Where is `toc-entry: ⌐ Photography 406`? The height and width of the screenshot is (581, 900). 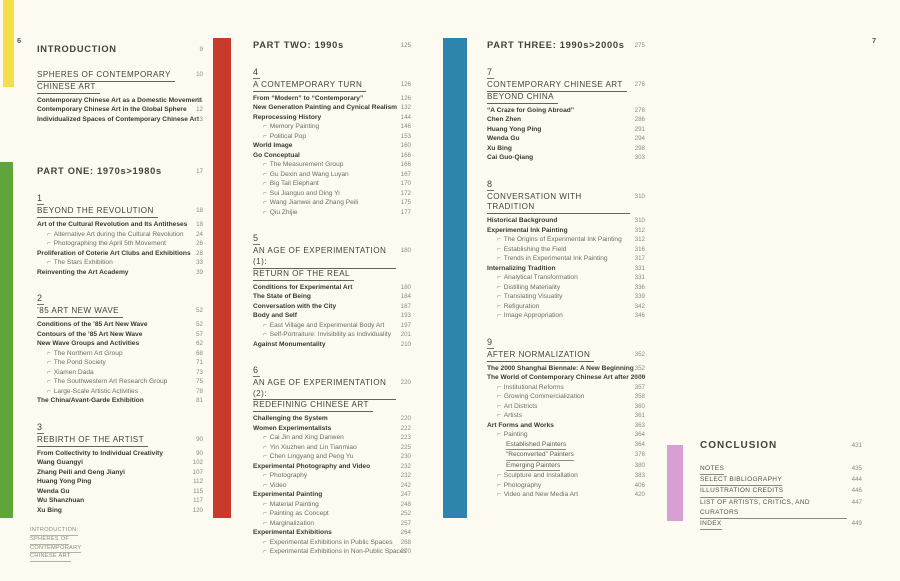 toc-entry: ⌐ Photography 406 is located at coordinates (566, 486).